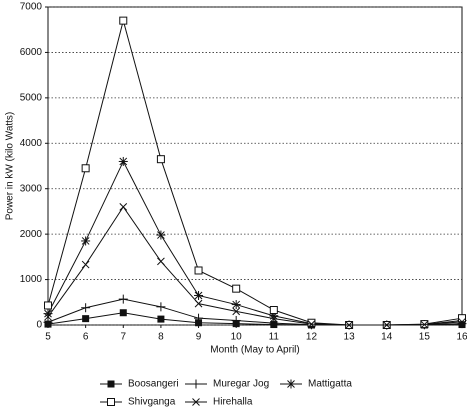  I want to click on y-tick-label: 0, so click(39, 325).